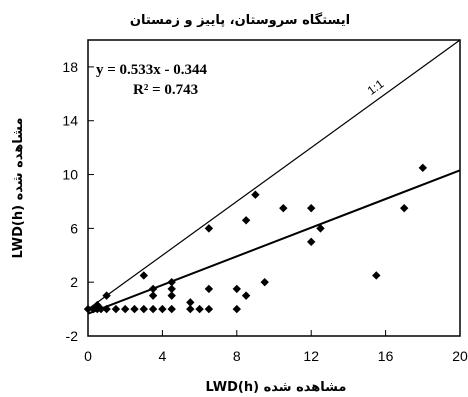  What do you see at coordinates (70, 121) in the screenshot?
I see `y-tick-label: 14` at bounding box center [70, 121].